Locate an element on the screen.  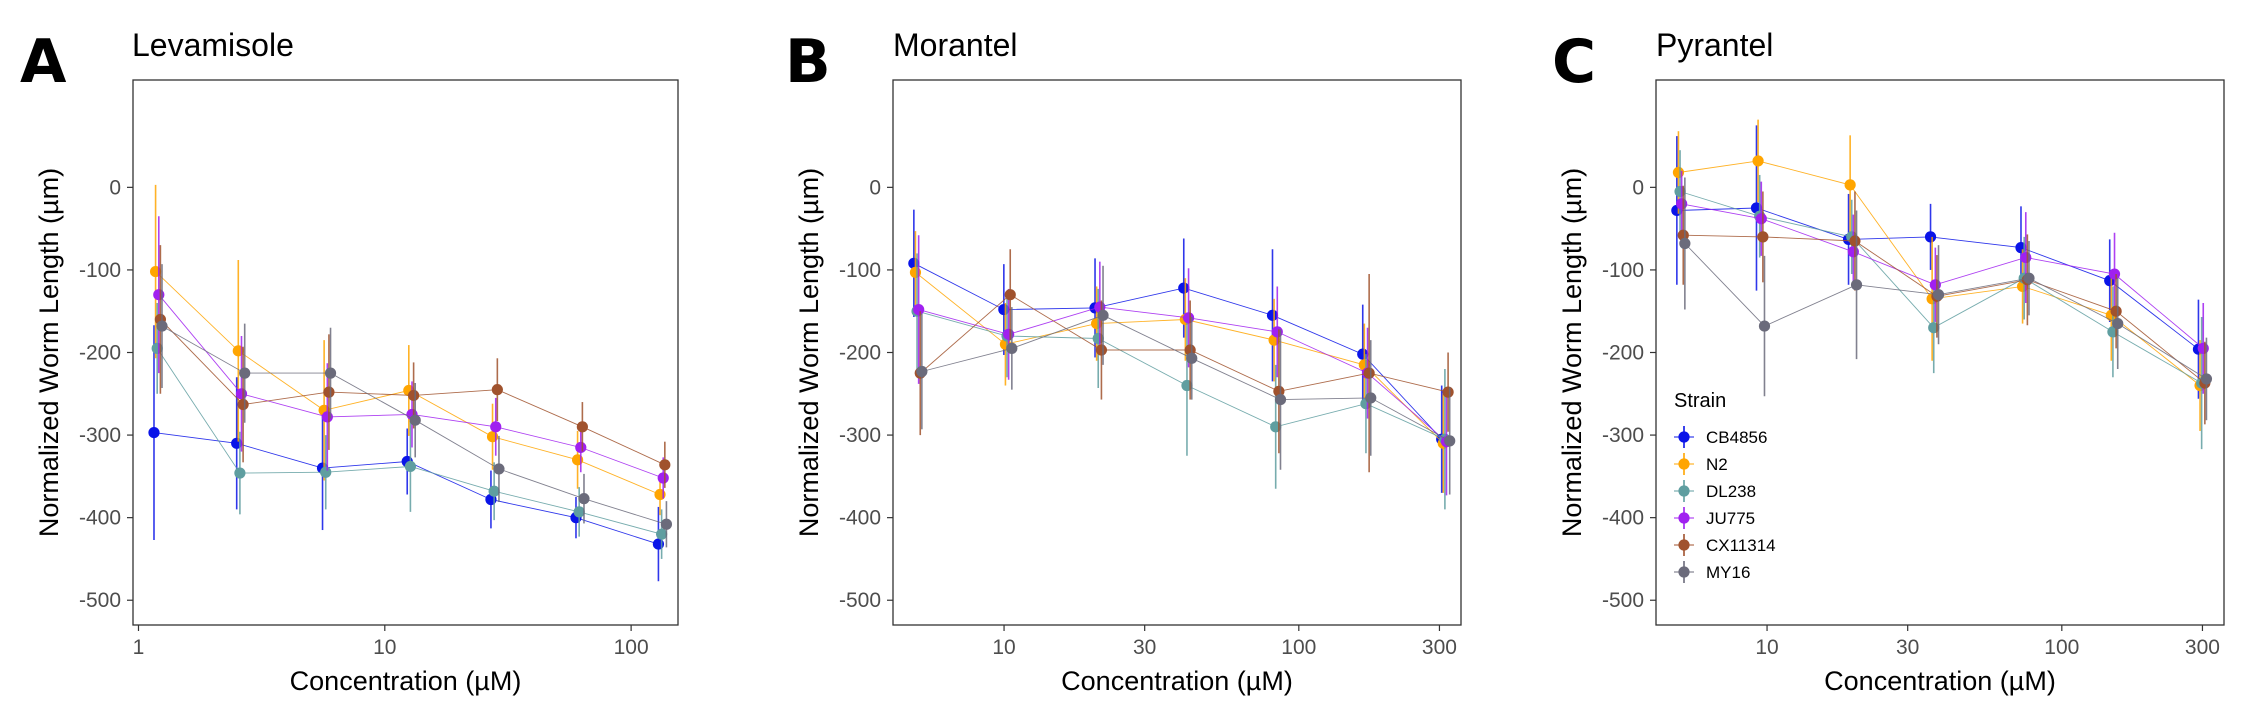
legend-label: MY16 is located at coordinates (1728, 572).